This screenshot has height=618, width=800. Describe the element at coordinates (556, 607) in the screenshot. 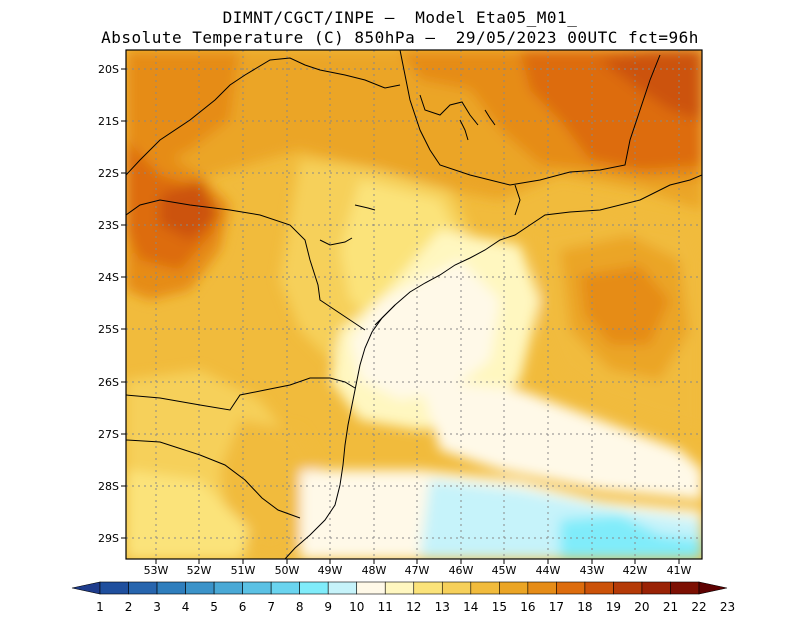

I see `colorbar-label: 17` at that location.